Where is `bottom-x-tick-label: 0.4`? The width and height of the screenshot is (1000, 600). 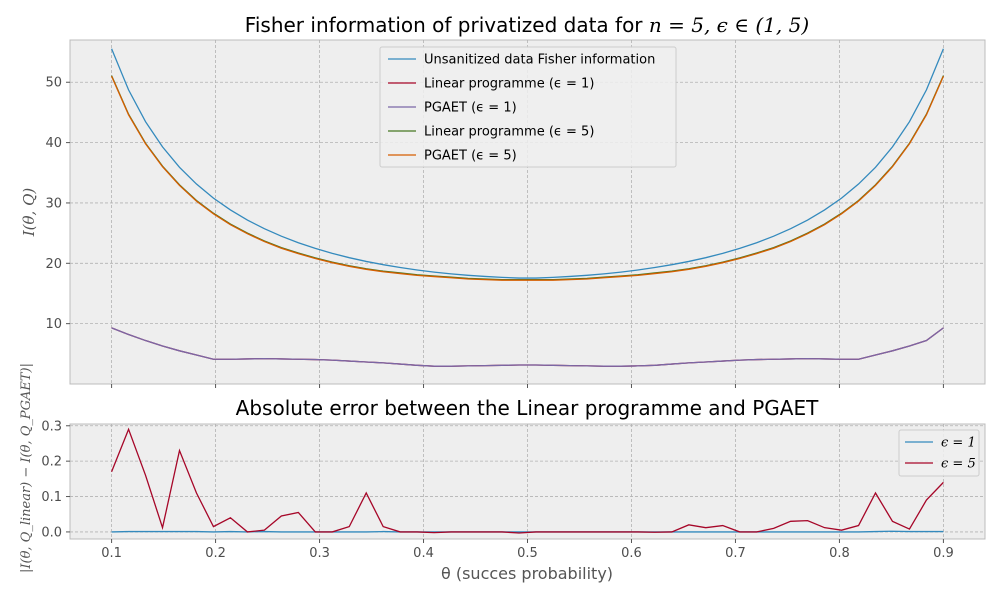 bottom-x-tick-label: 0.4 is located at coordinates (423, 553).